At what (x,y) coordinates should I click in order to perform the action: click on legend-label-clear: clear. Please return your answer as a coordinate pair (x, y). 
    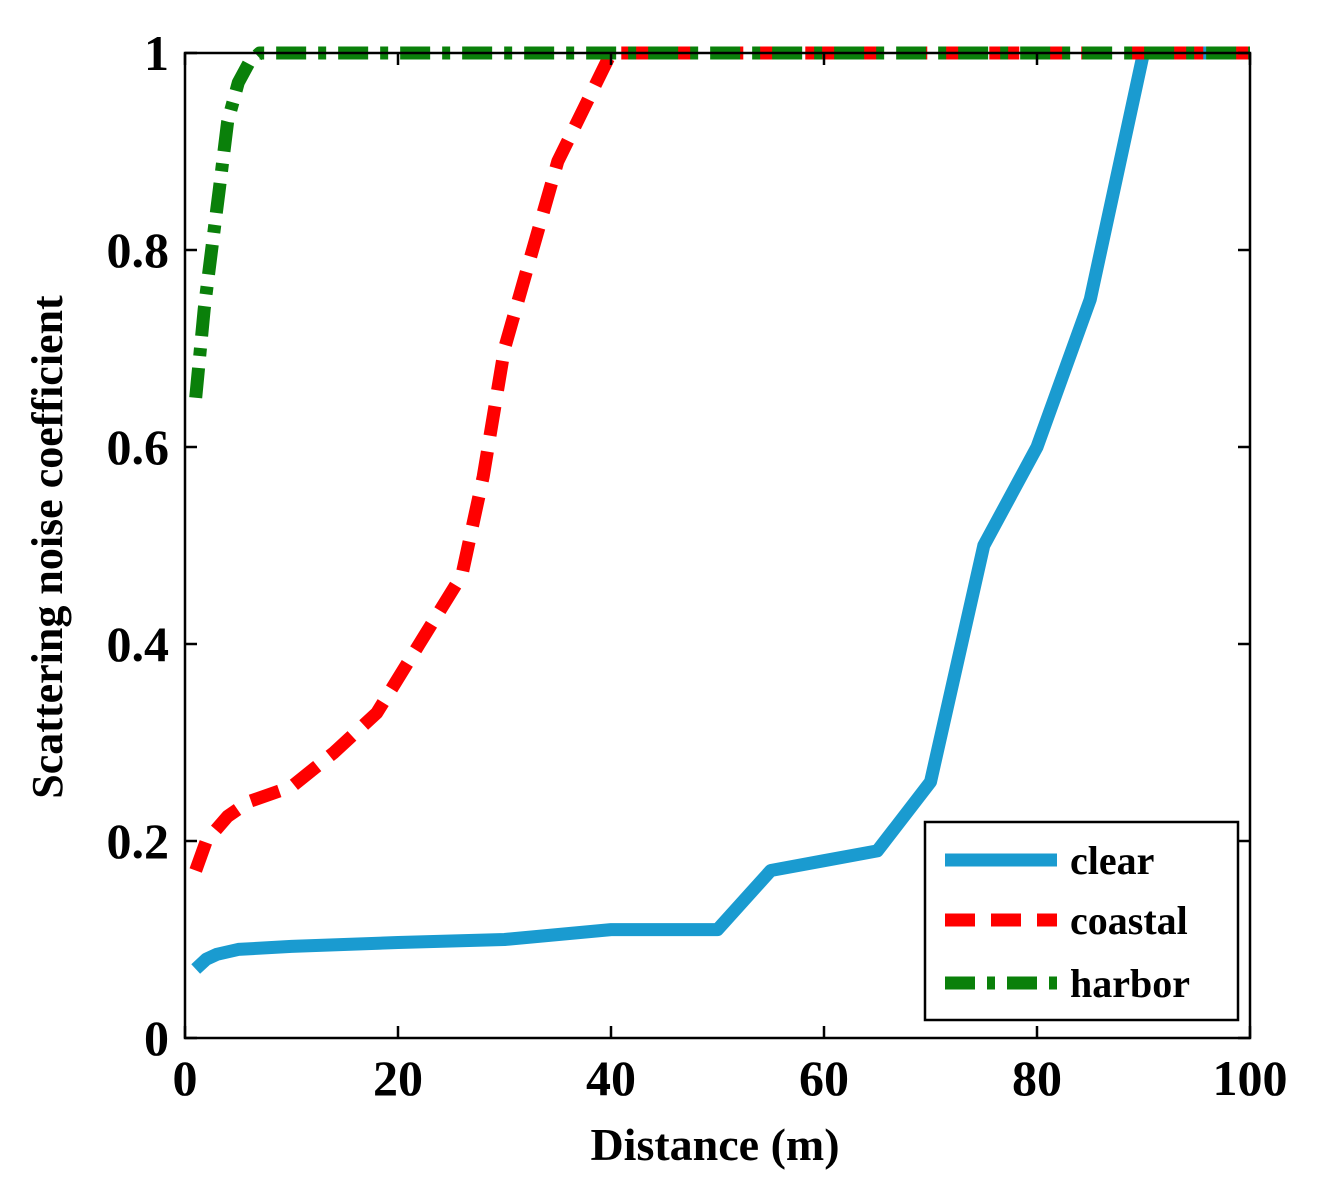
    Looking at the image, I should click on (1112, 860).